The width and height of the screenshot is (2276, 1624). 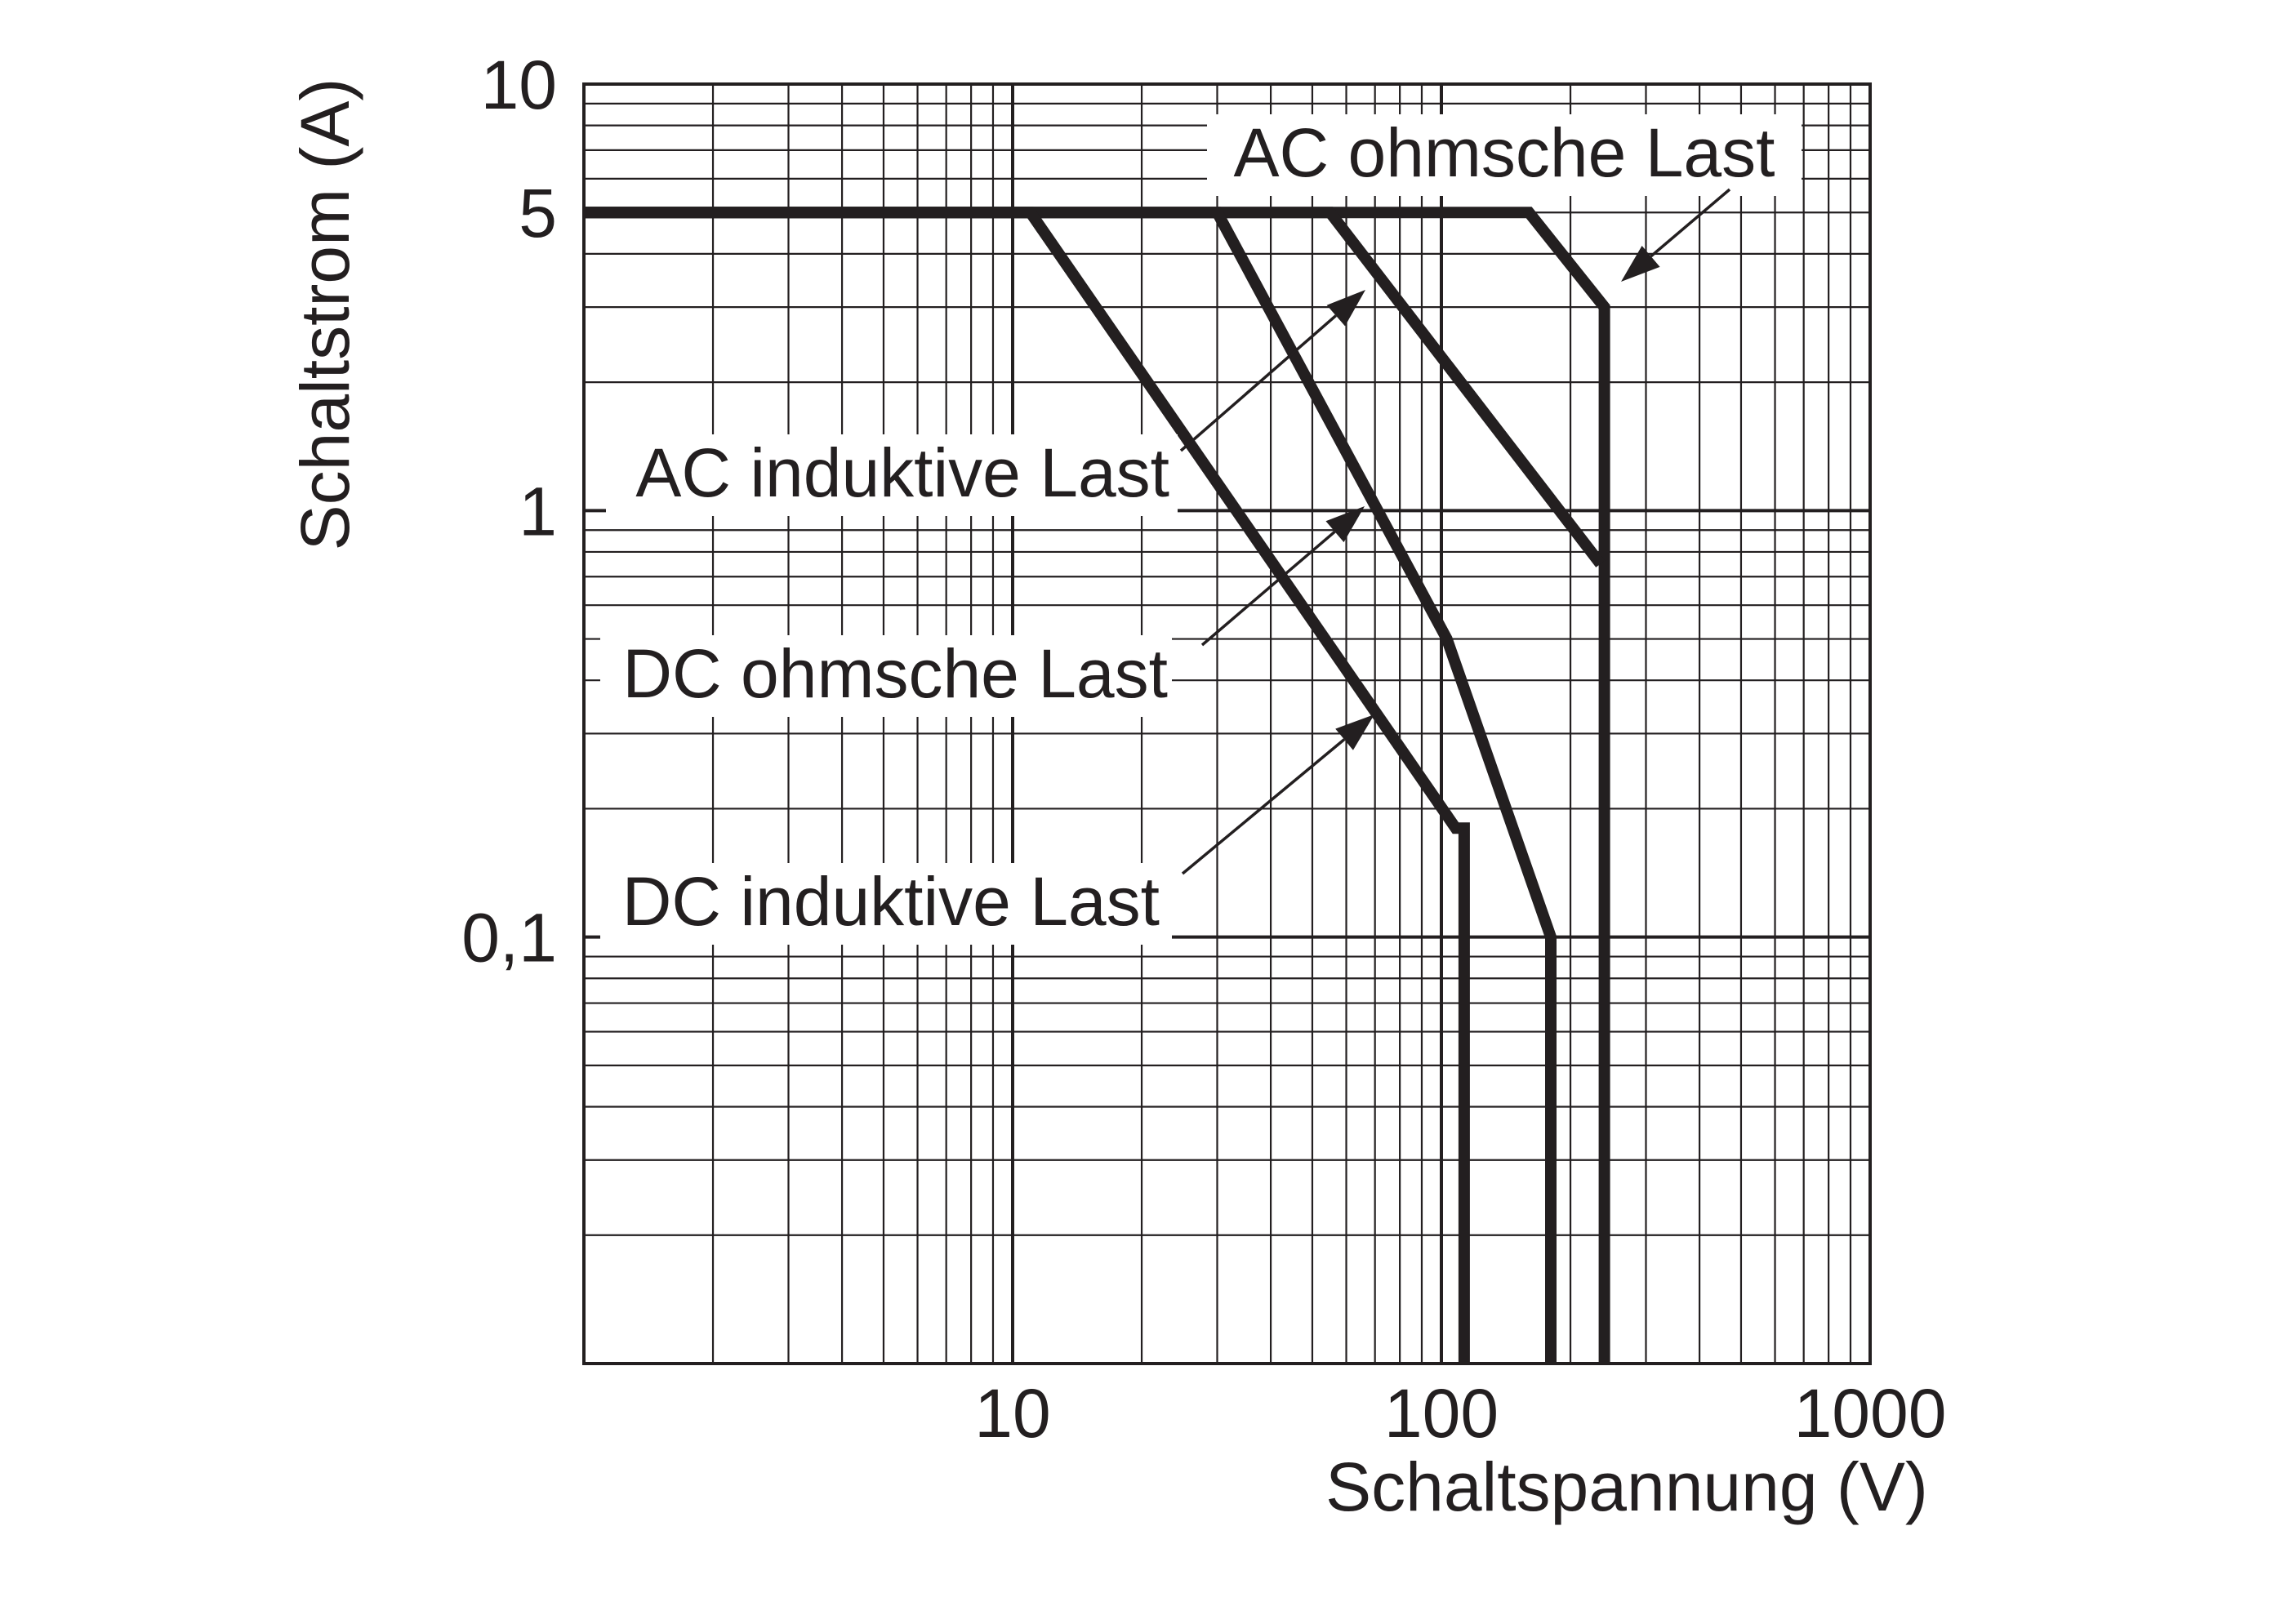 What do you see at coordinates (519, 85) in the screenshot?
I see `y-tick-label: 10` at bounding box center [519, 85].